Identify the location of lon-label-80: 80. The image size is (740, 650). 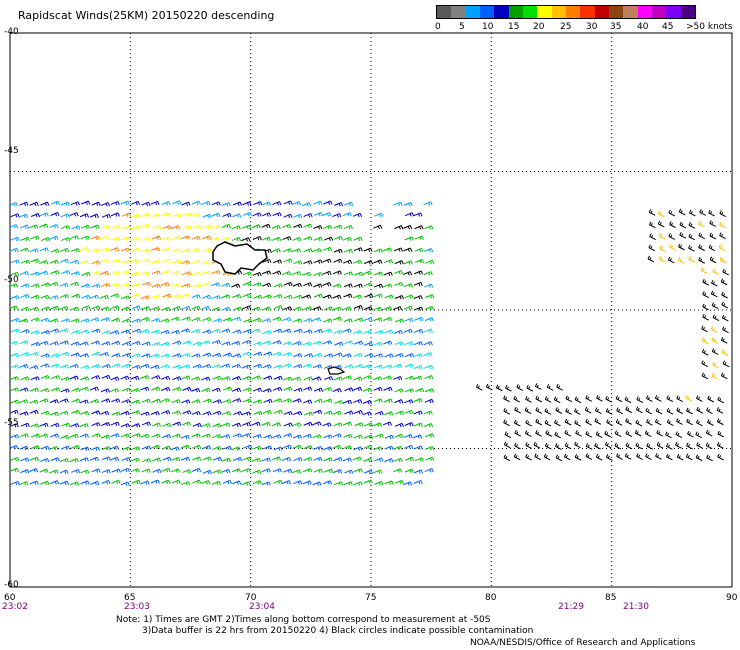
(491, 598).